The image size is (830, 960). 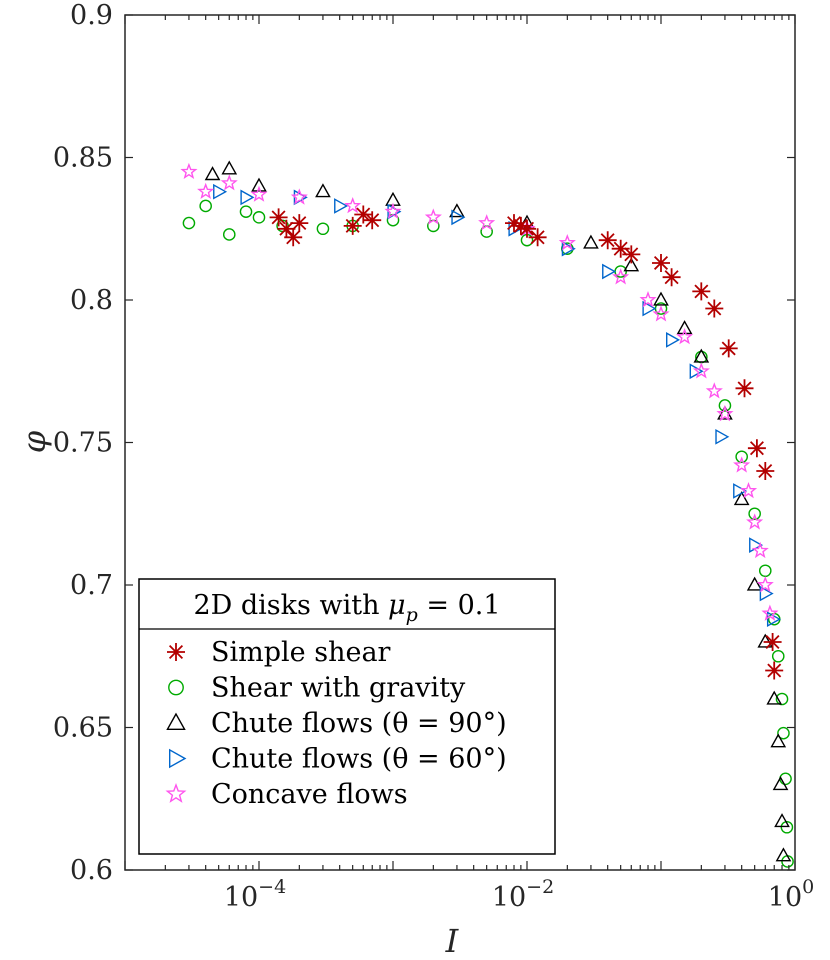 I want to click on legend-entry: Chute flows (θ = 60°), so click(x=337, y=759).